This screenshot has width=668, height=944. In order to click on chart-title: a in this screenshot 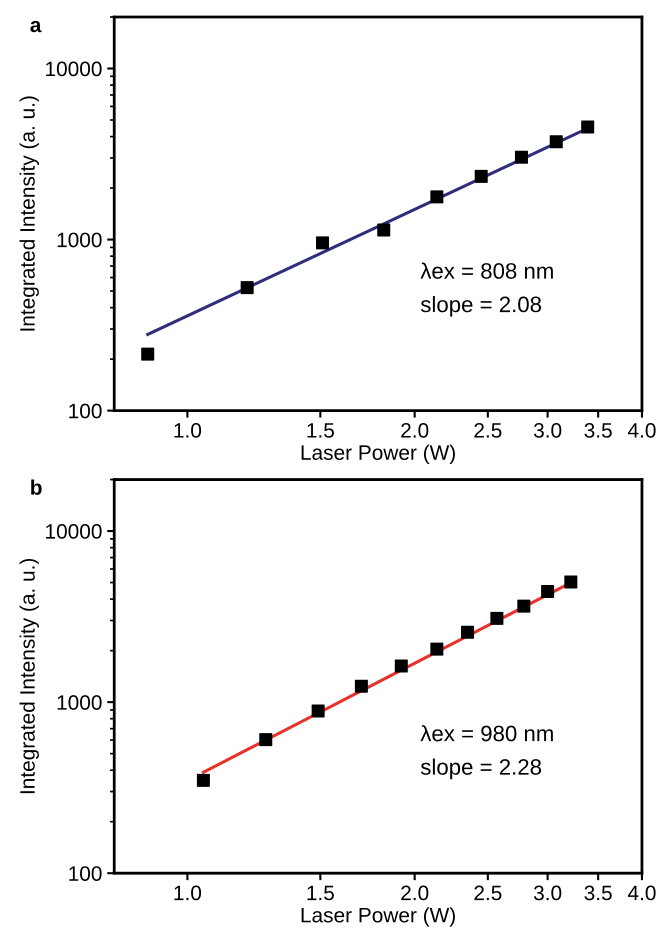, I will do `click(36, 26)`.